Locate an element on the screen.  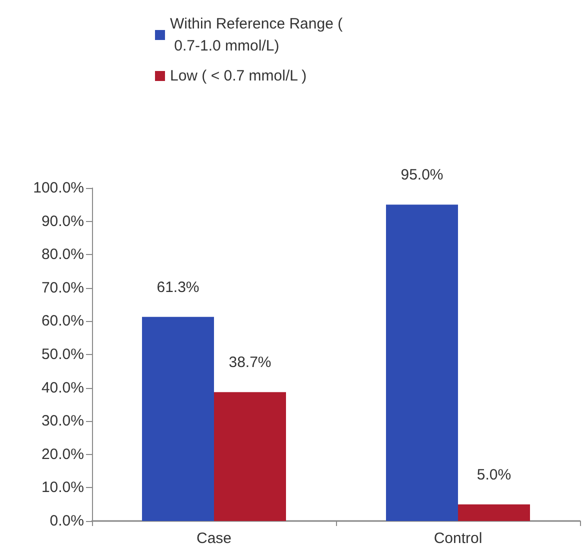
y-tick-label: 80.0% is located at coordinates (62, 255).